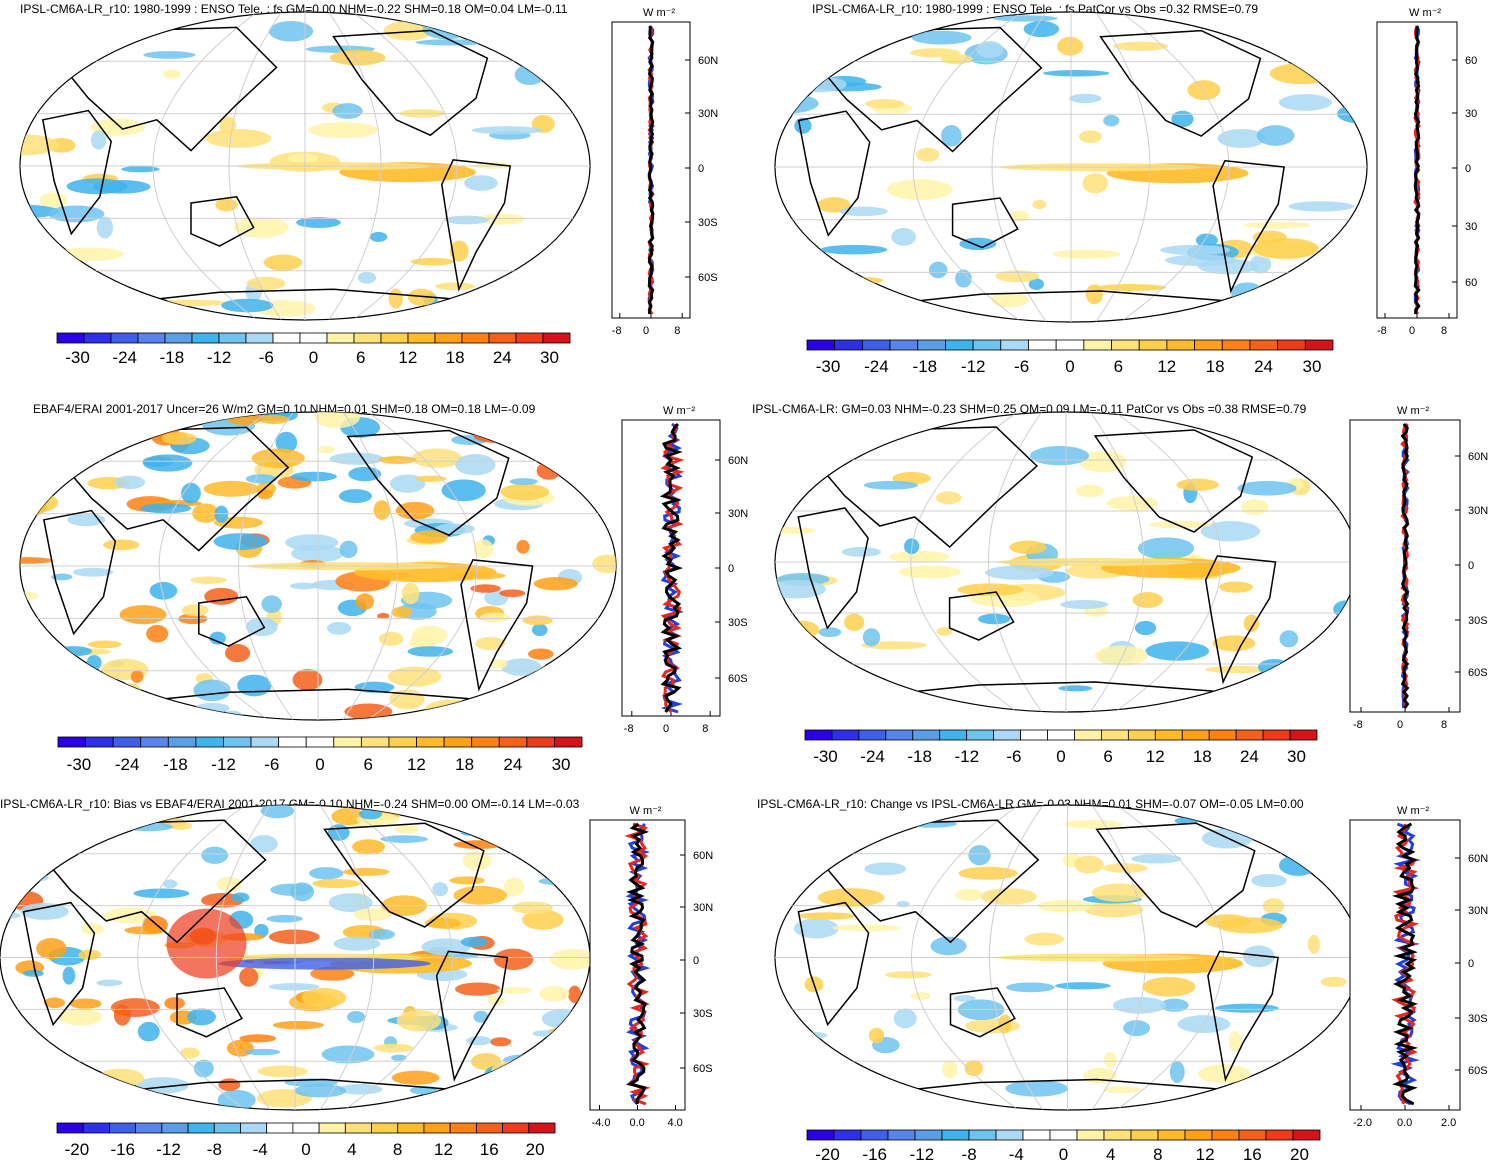 This screenshot has height=1162, width=1500. What do you see at coordinates (266, 357) in the screenshot?
I see `colorbar-tick-label: -6` at bounding box center [266, 357].